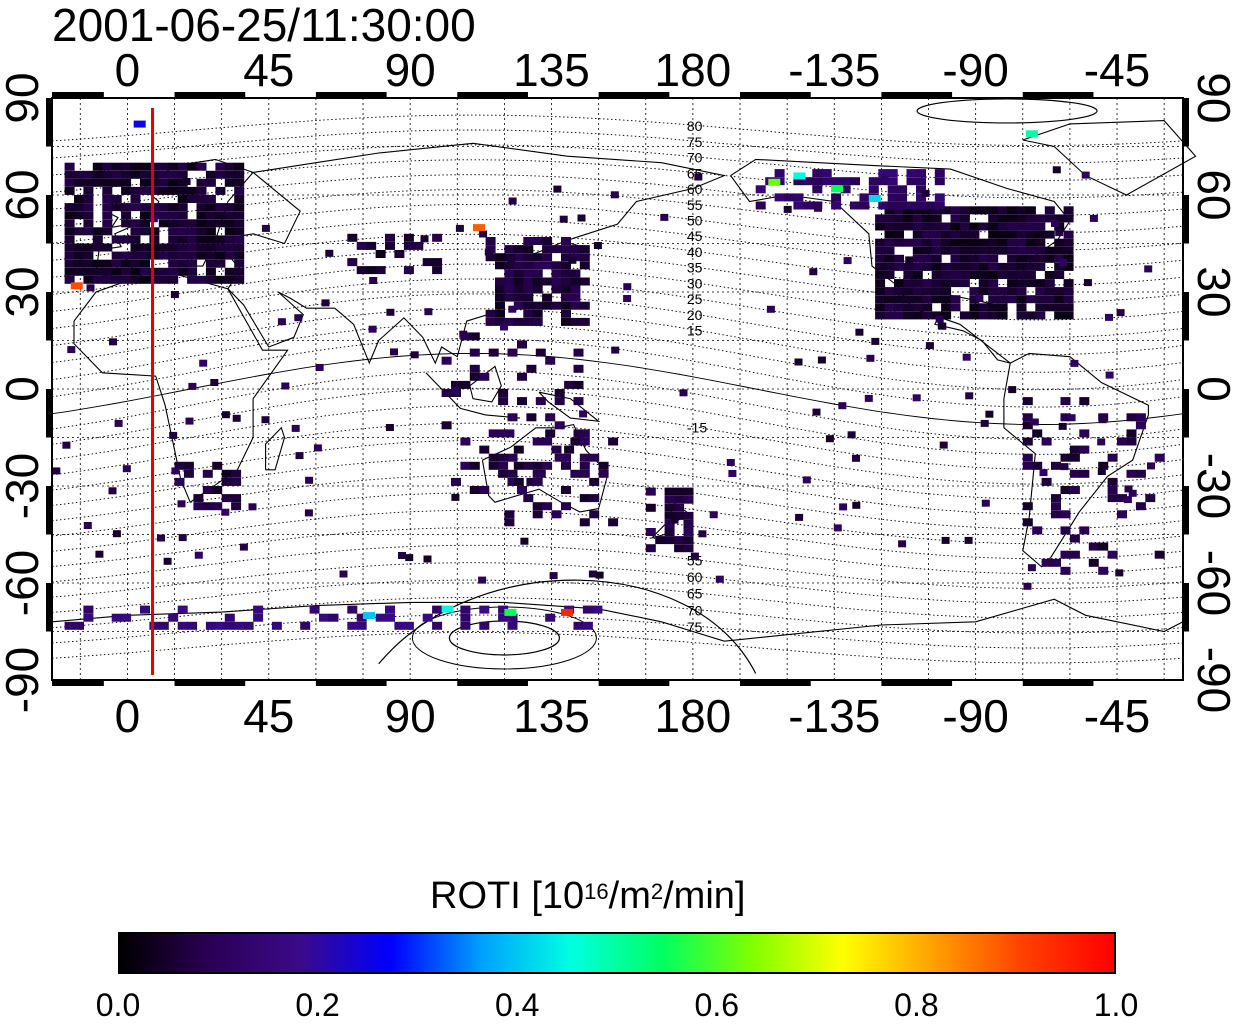  What do you see at coordinates (210, 95) in the screenshot?
I see `frame-tick-bar-top` at bounding box center [210, 95].